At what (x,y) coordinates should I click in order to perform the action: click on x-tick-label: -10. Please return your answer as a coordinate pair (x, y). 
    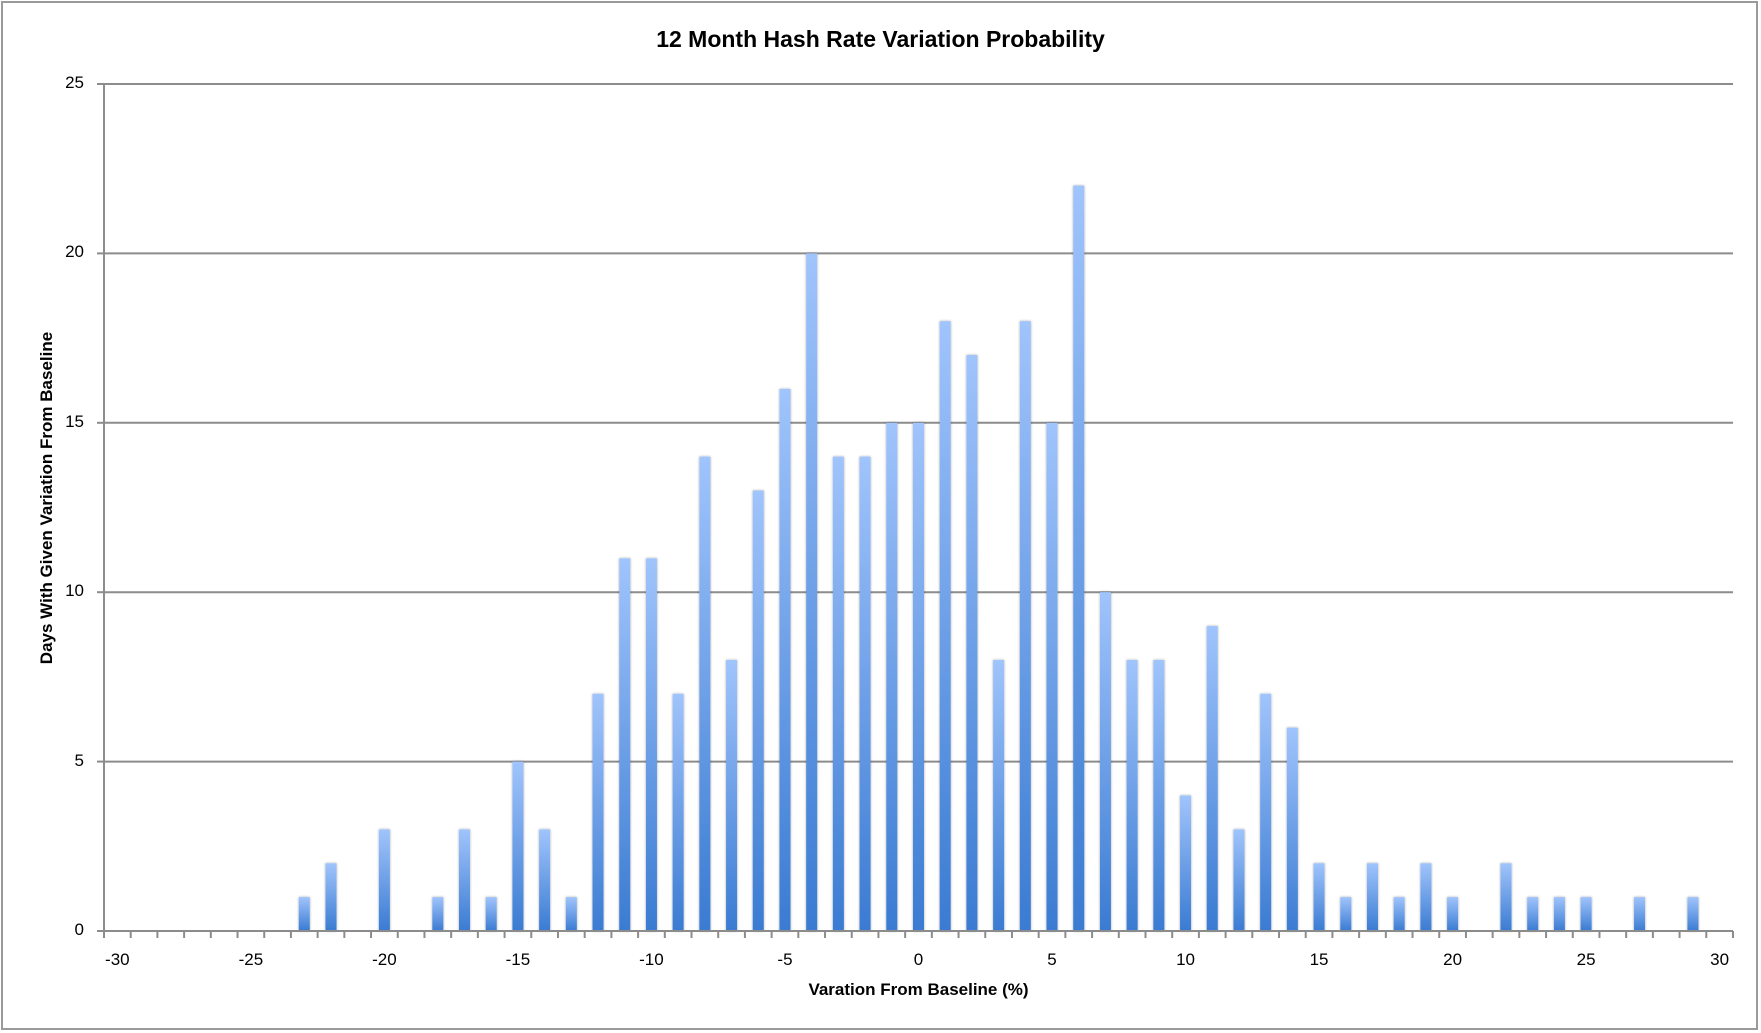
    Looking at the image, I should click on (651, 959).